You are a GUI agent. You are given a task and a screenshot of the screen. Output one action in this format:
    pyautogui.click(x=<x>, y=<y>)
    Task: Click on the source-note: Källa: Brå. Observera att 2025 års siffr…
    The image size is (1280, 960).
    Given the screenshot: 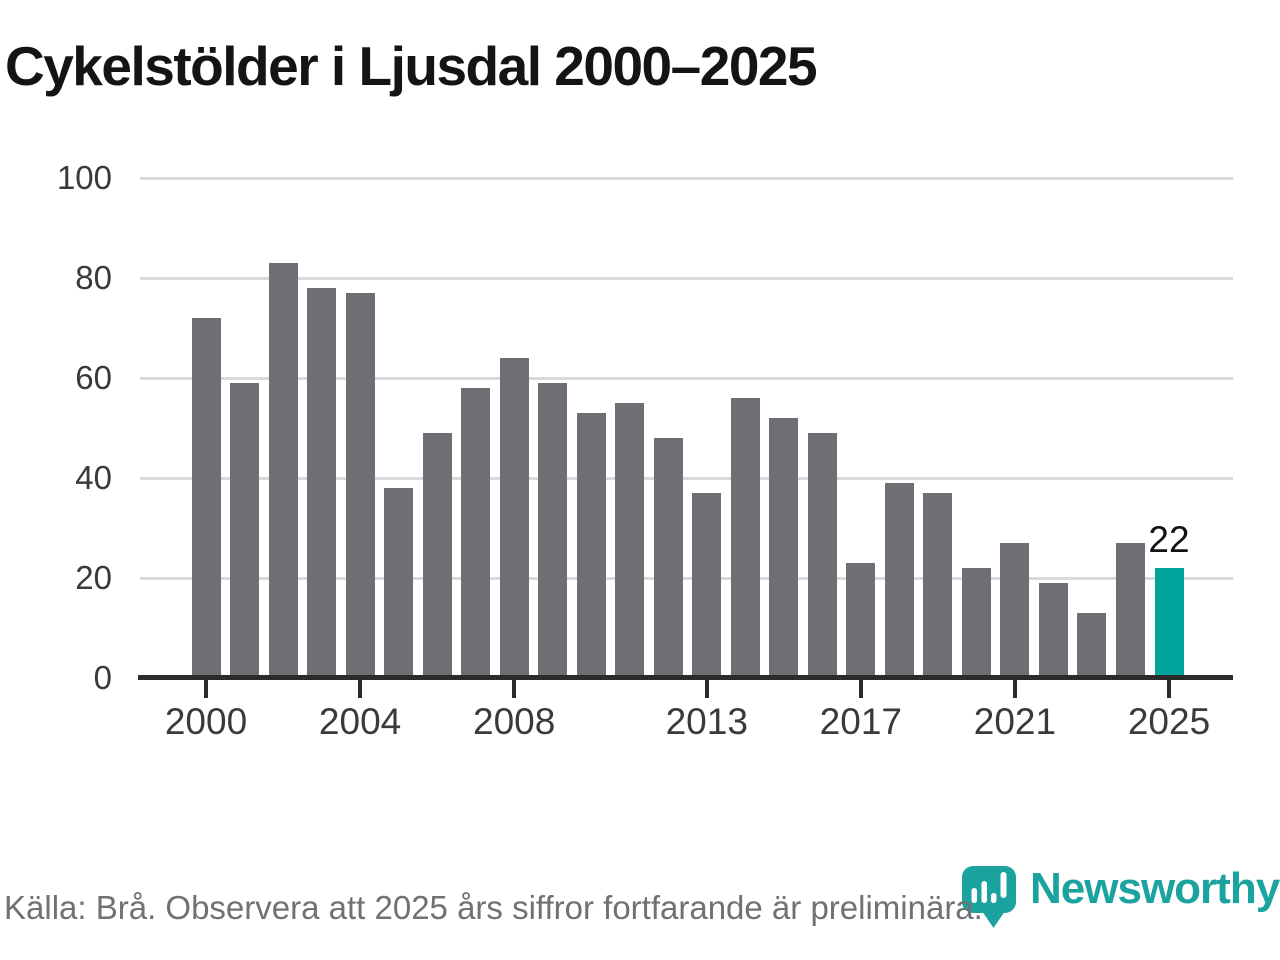 What is the action you would take?
    pyautogui.click(x=493, y=907)
    